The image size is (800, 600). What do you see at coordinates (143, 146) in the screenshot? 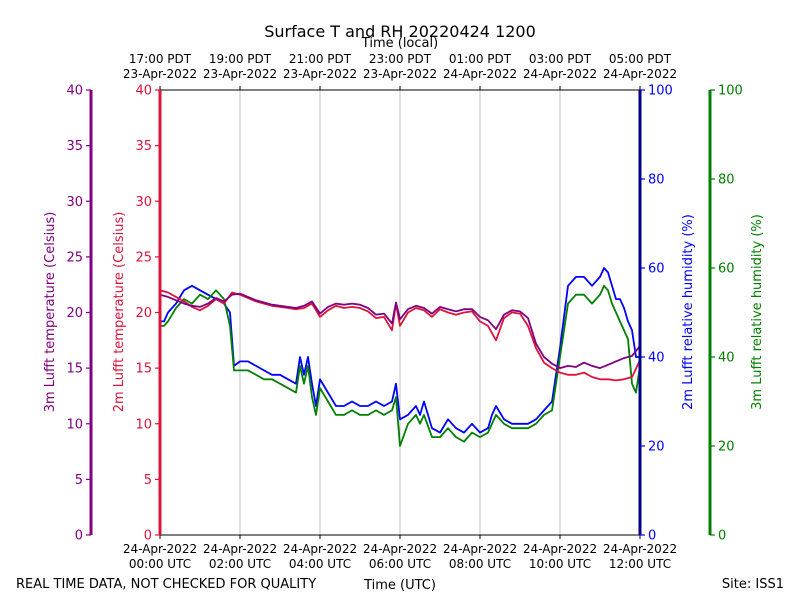
I see `t2m-tick-label: 35` at bounding box center [143, 146].